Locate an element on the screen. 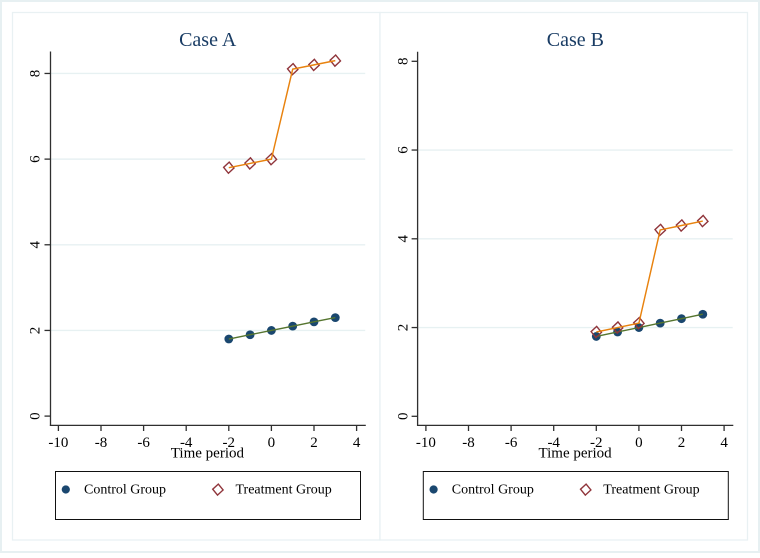 The height and width of the screenshot is (558, 760). svg-text: Case B is located at coordinates (575, 40).